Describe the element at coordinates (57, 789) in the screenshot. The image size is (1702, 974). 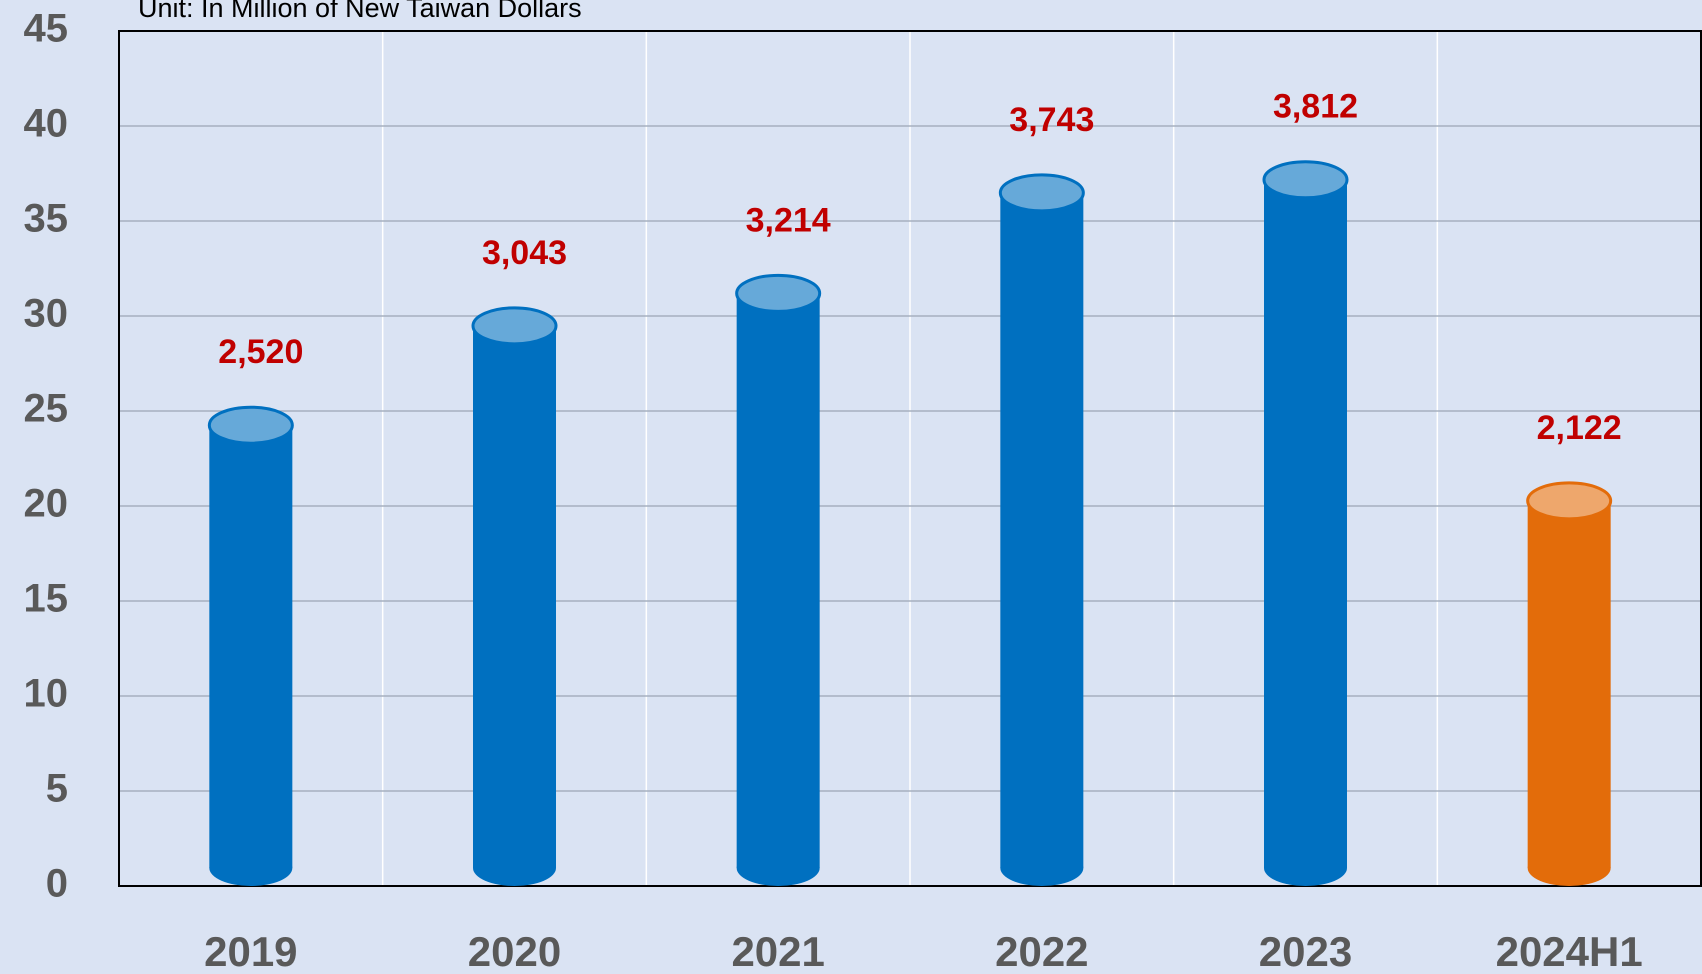
I see `y-tick-label: 5` at that location.